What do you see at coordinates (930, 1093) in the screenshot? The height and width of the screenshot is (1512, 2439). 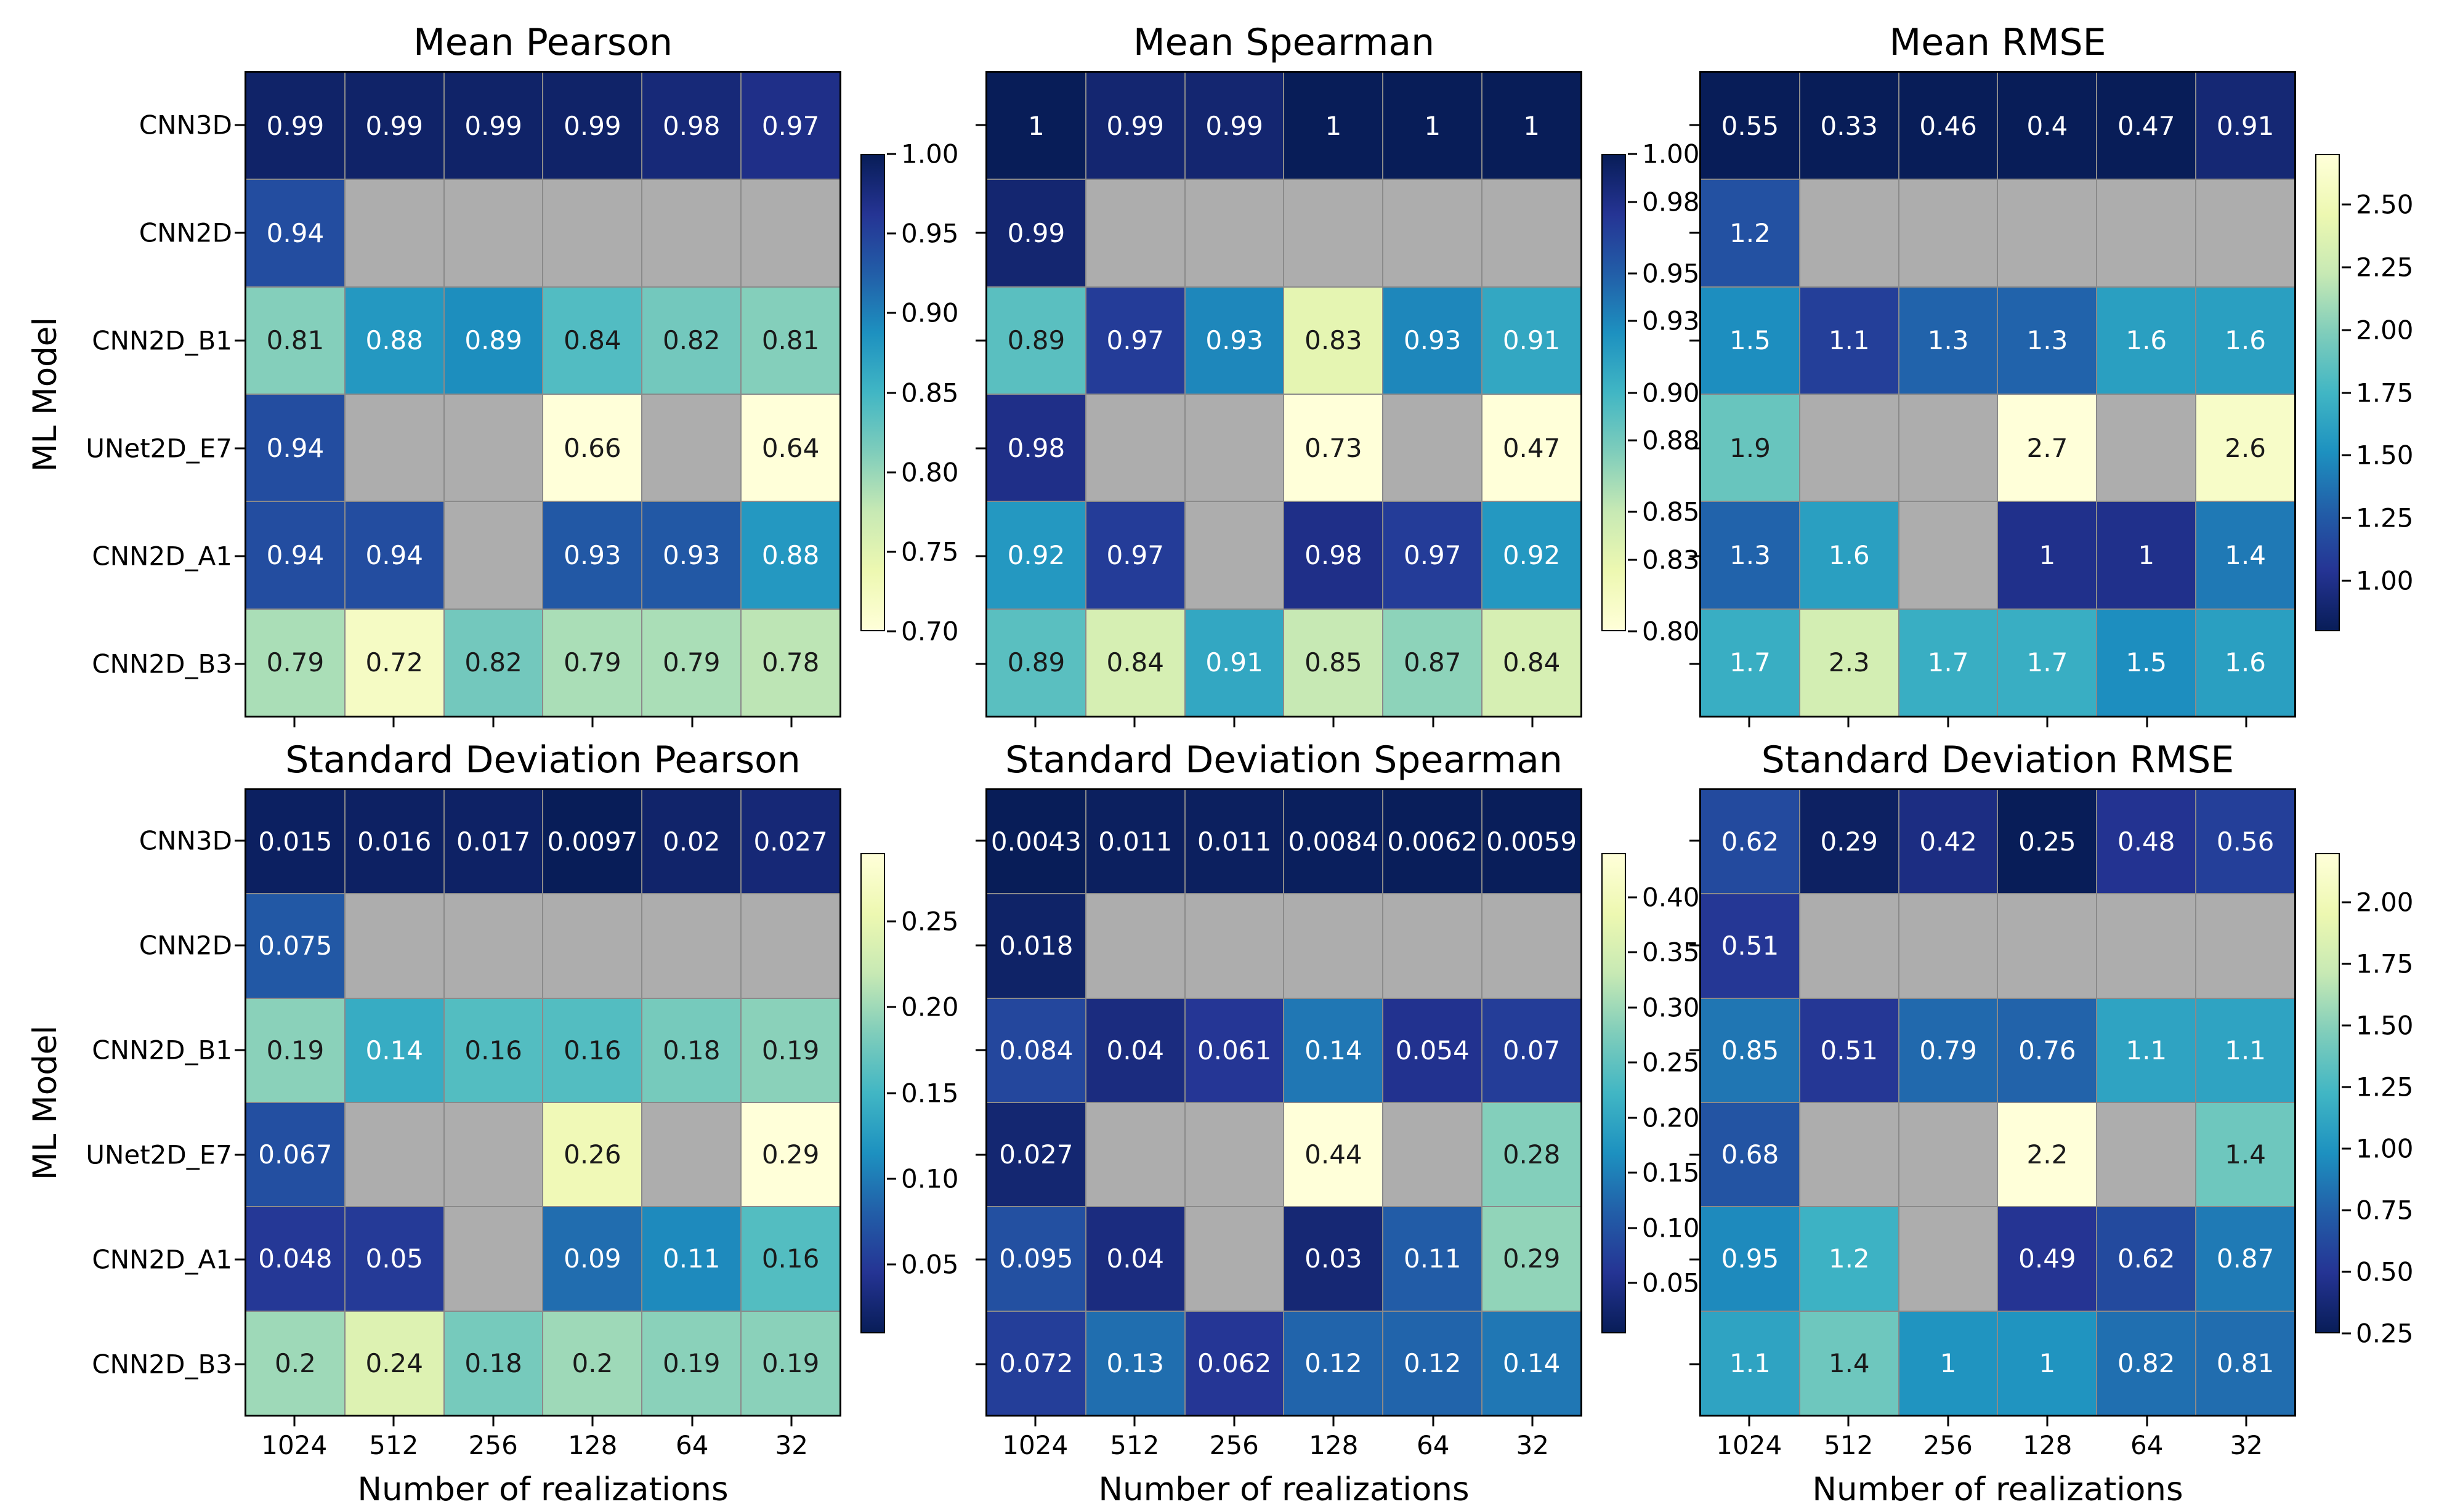 I see `colorbar-tick-label: 0.15` at bounding box center [930, 1093].